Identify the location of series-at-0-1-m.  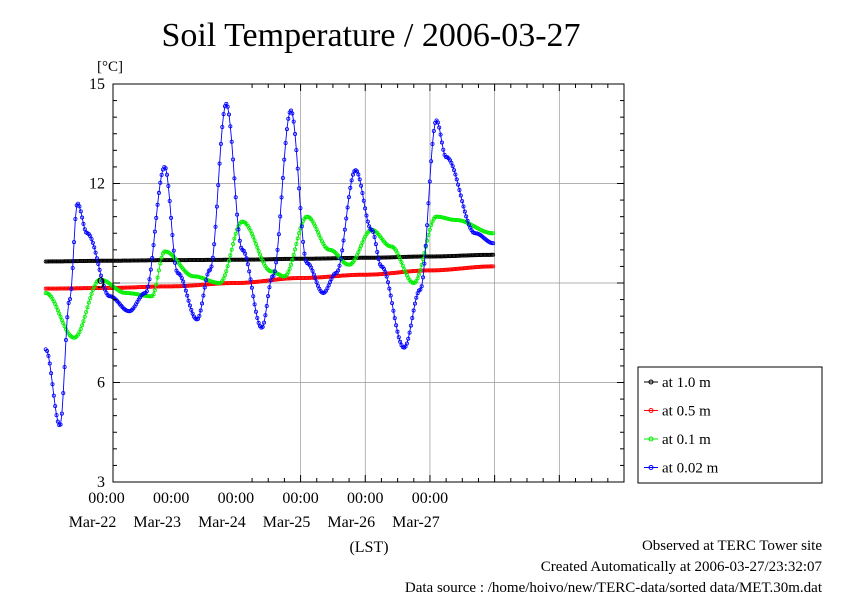
(269, 277).